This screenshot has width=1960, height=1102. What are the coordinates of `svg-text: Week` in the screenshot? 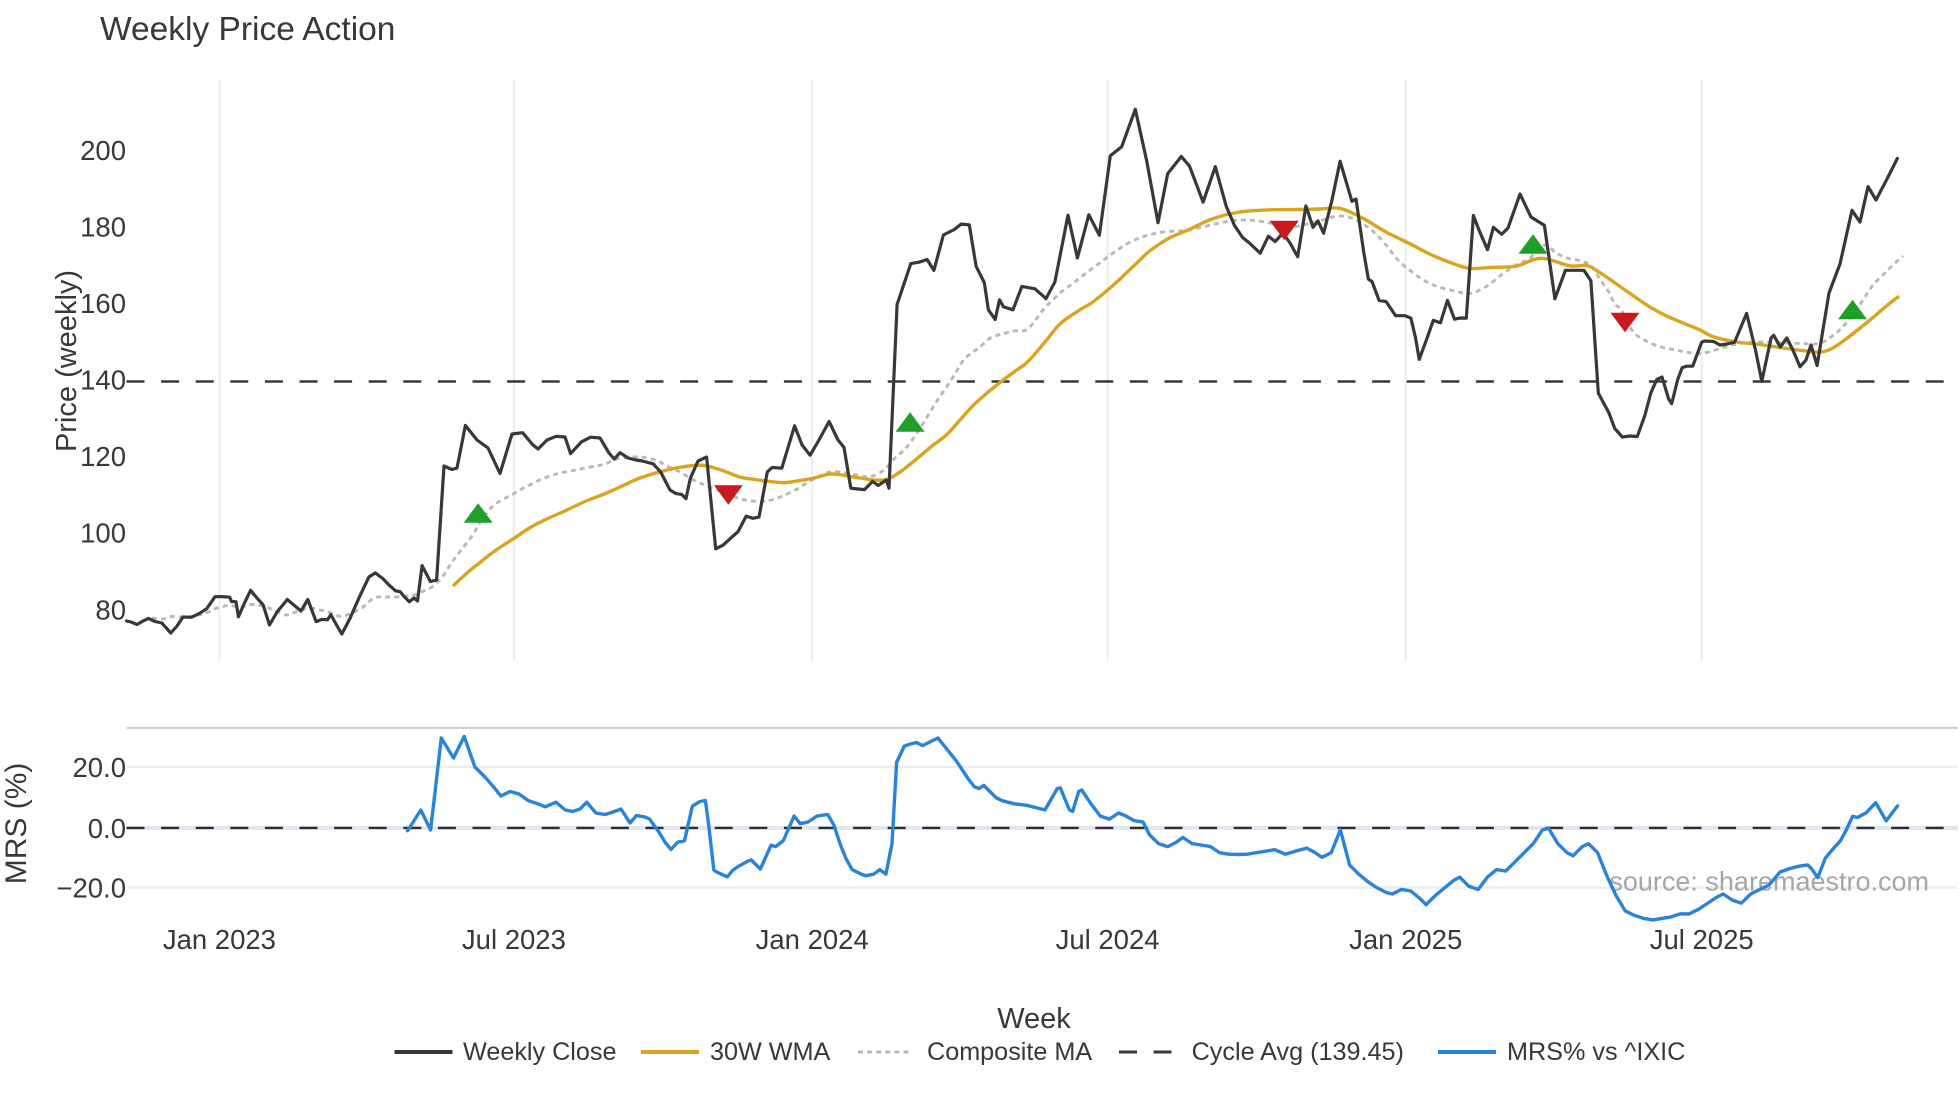 It's located at (1034, 1019).